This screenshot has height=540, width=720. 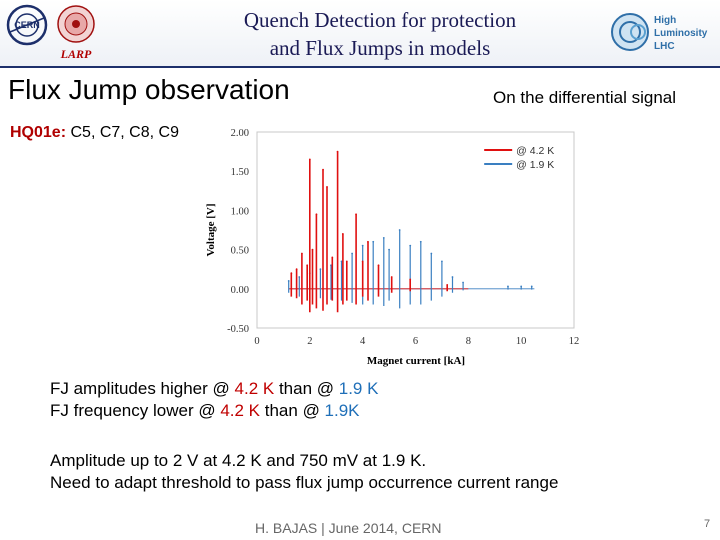 What do you see at coordinates (240, 133) in the screenshot?
I see `y-tick-label-0: 2.00` at bounding box center [240, 133].